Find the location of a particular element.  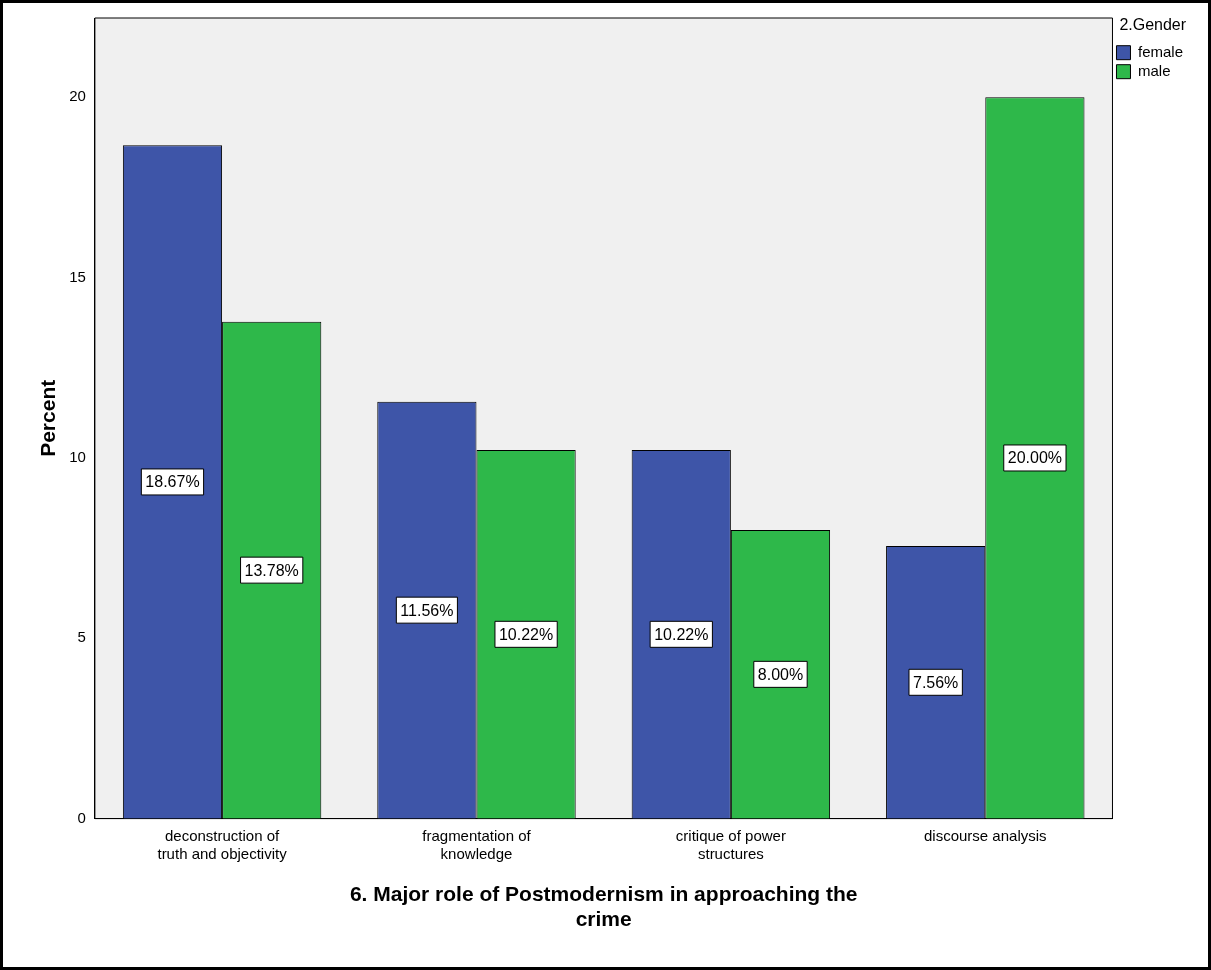

y-axis-title: Percent is located at coordinates (48, 418).